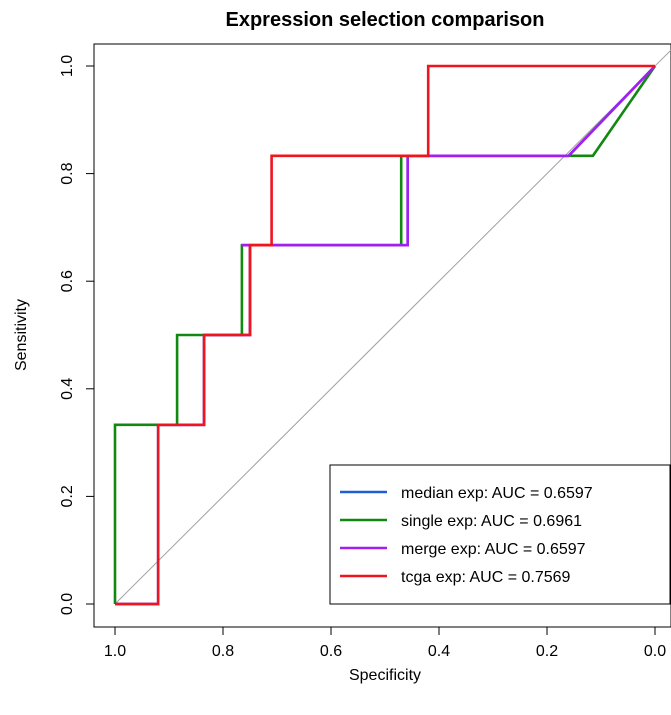 Image resolution: width=671 pixels, height=715 pixels. I want to click on y-tick-label: 0.4, so click(67, 389).